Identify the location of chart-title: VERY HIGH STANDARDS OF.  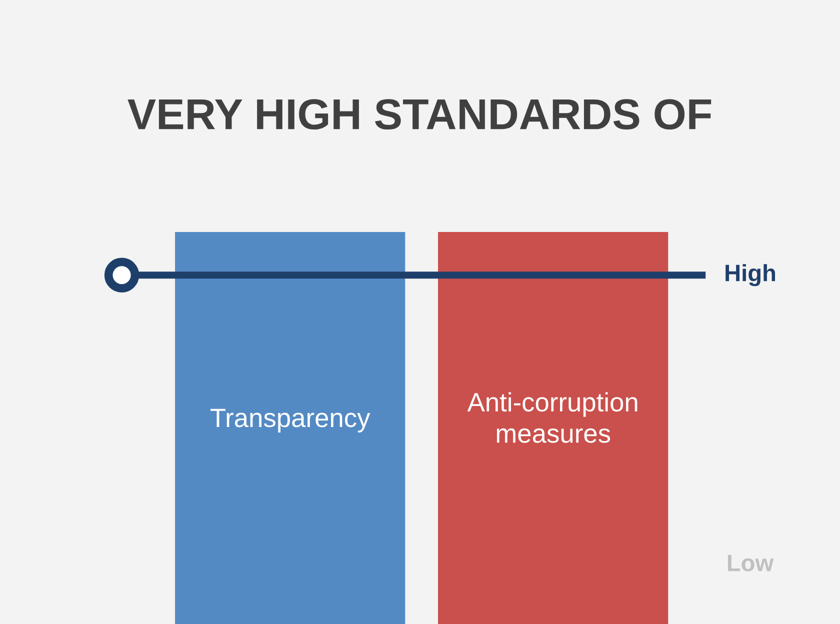
(420, 114).